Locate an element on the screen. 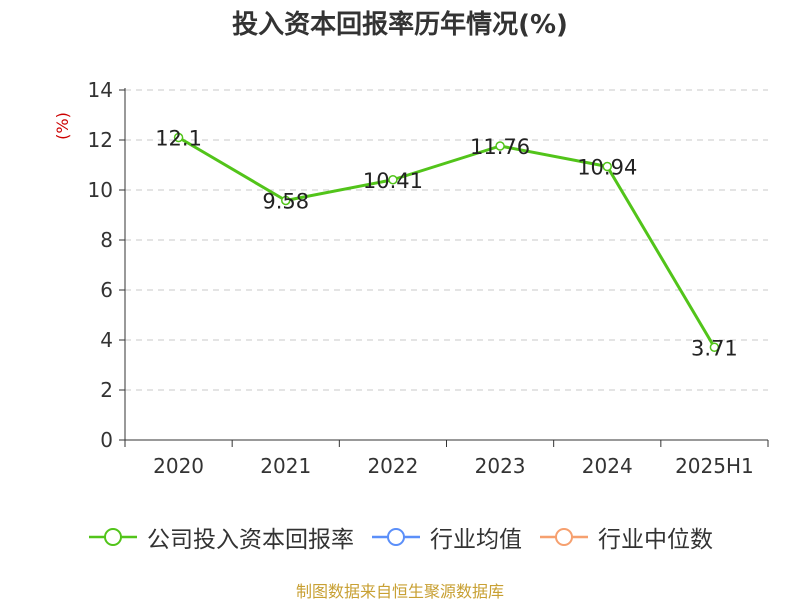  x-tick-label: 2021 is located at coordinates (285, 466).